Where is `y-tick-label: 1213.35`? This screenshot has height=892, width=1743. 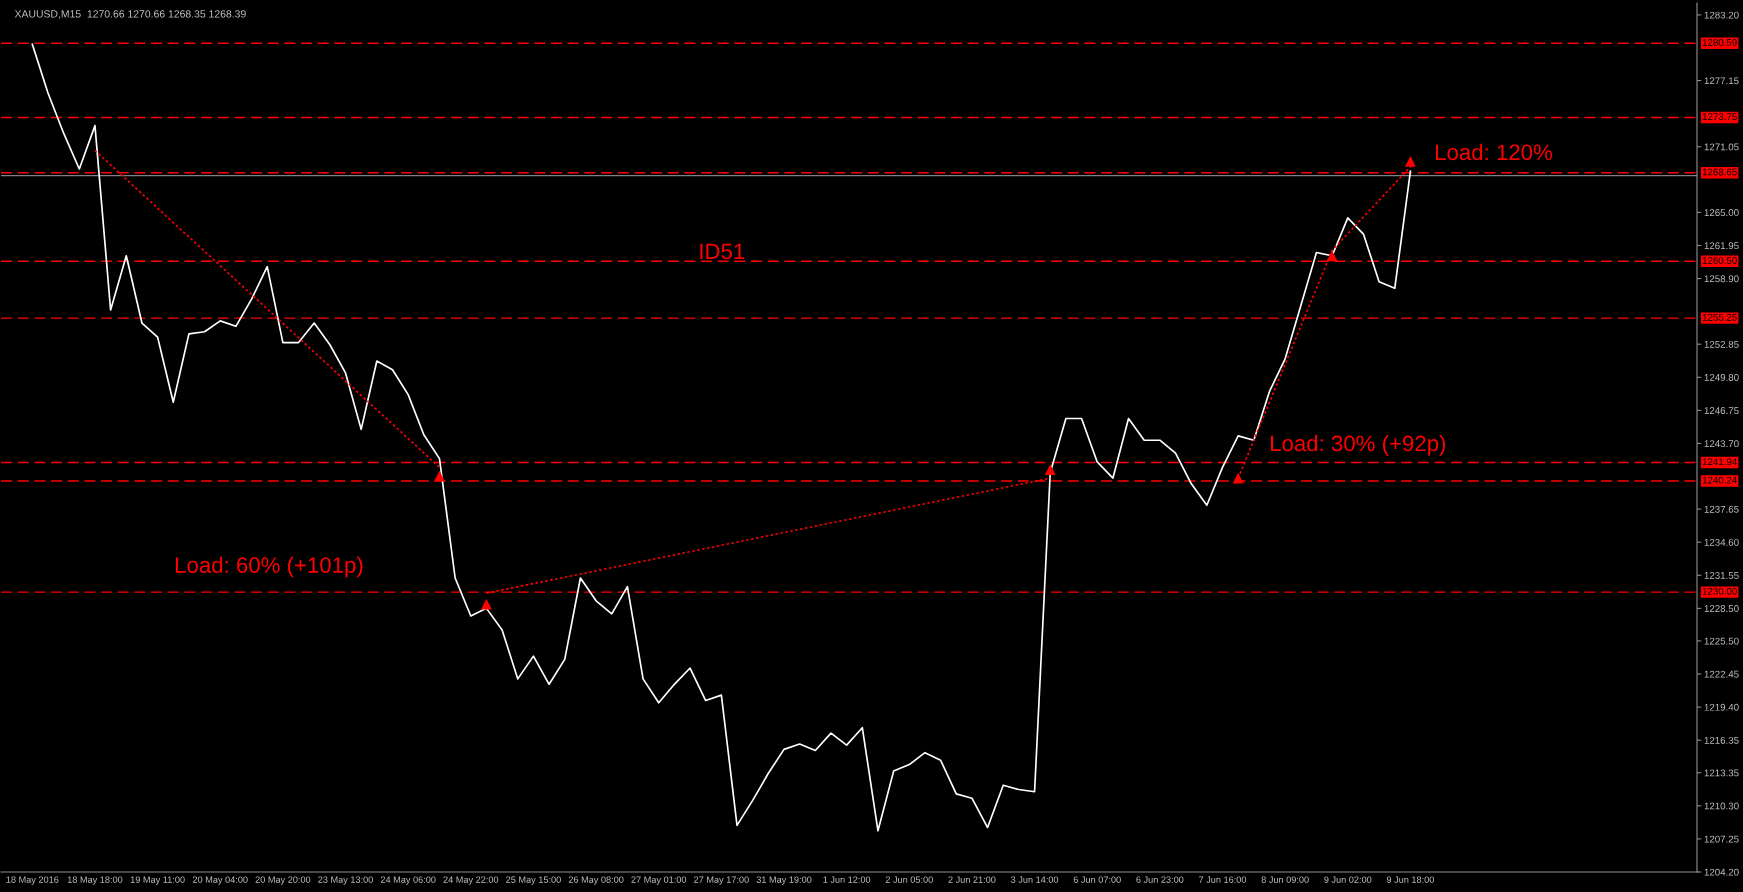 y-tick-label: 1213.35 is located at coordinates (1721, 773).